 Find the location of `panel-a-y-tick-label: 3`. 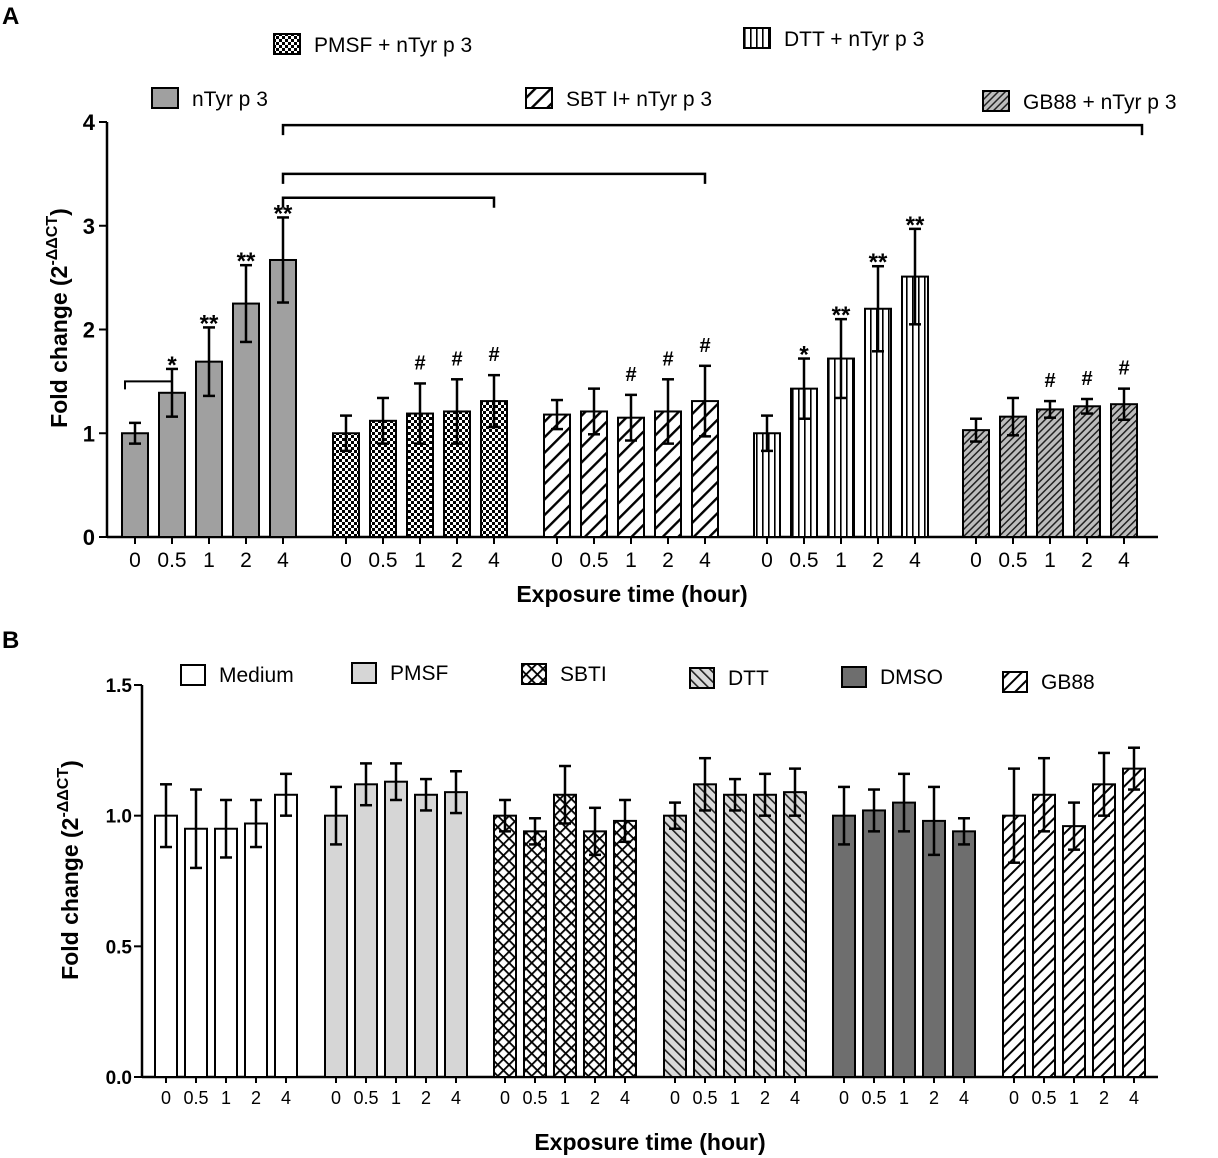

panel-a-y-tick-label: 3 is located at coordinates (89, 226).